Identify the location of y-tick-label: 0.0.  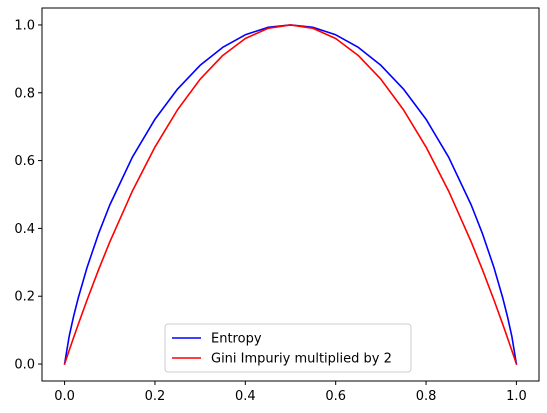
(24, 365).